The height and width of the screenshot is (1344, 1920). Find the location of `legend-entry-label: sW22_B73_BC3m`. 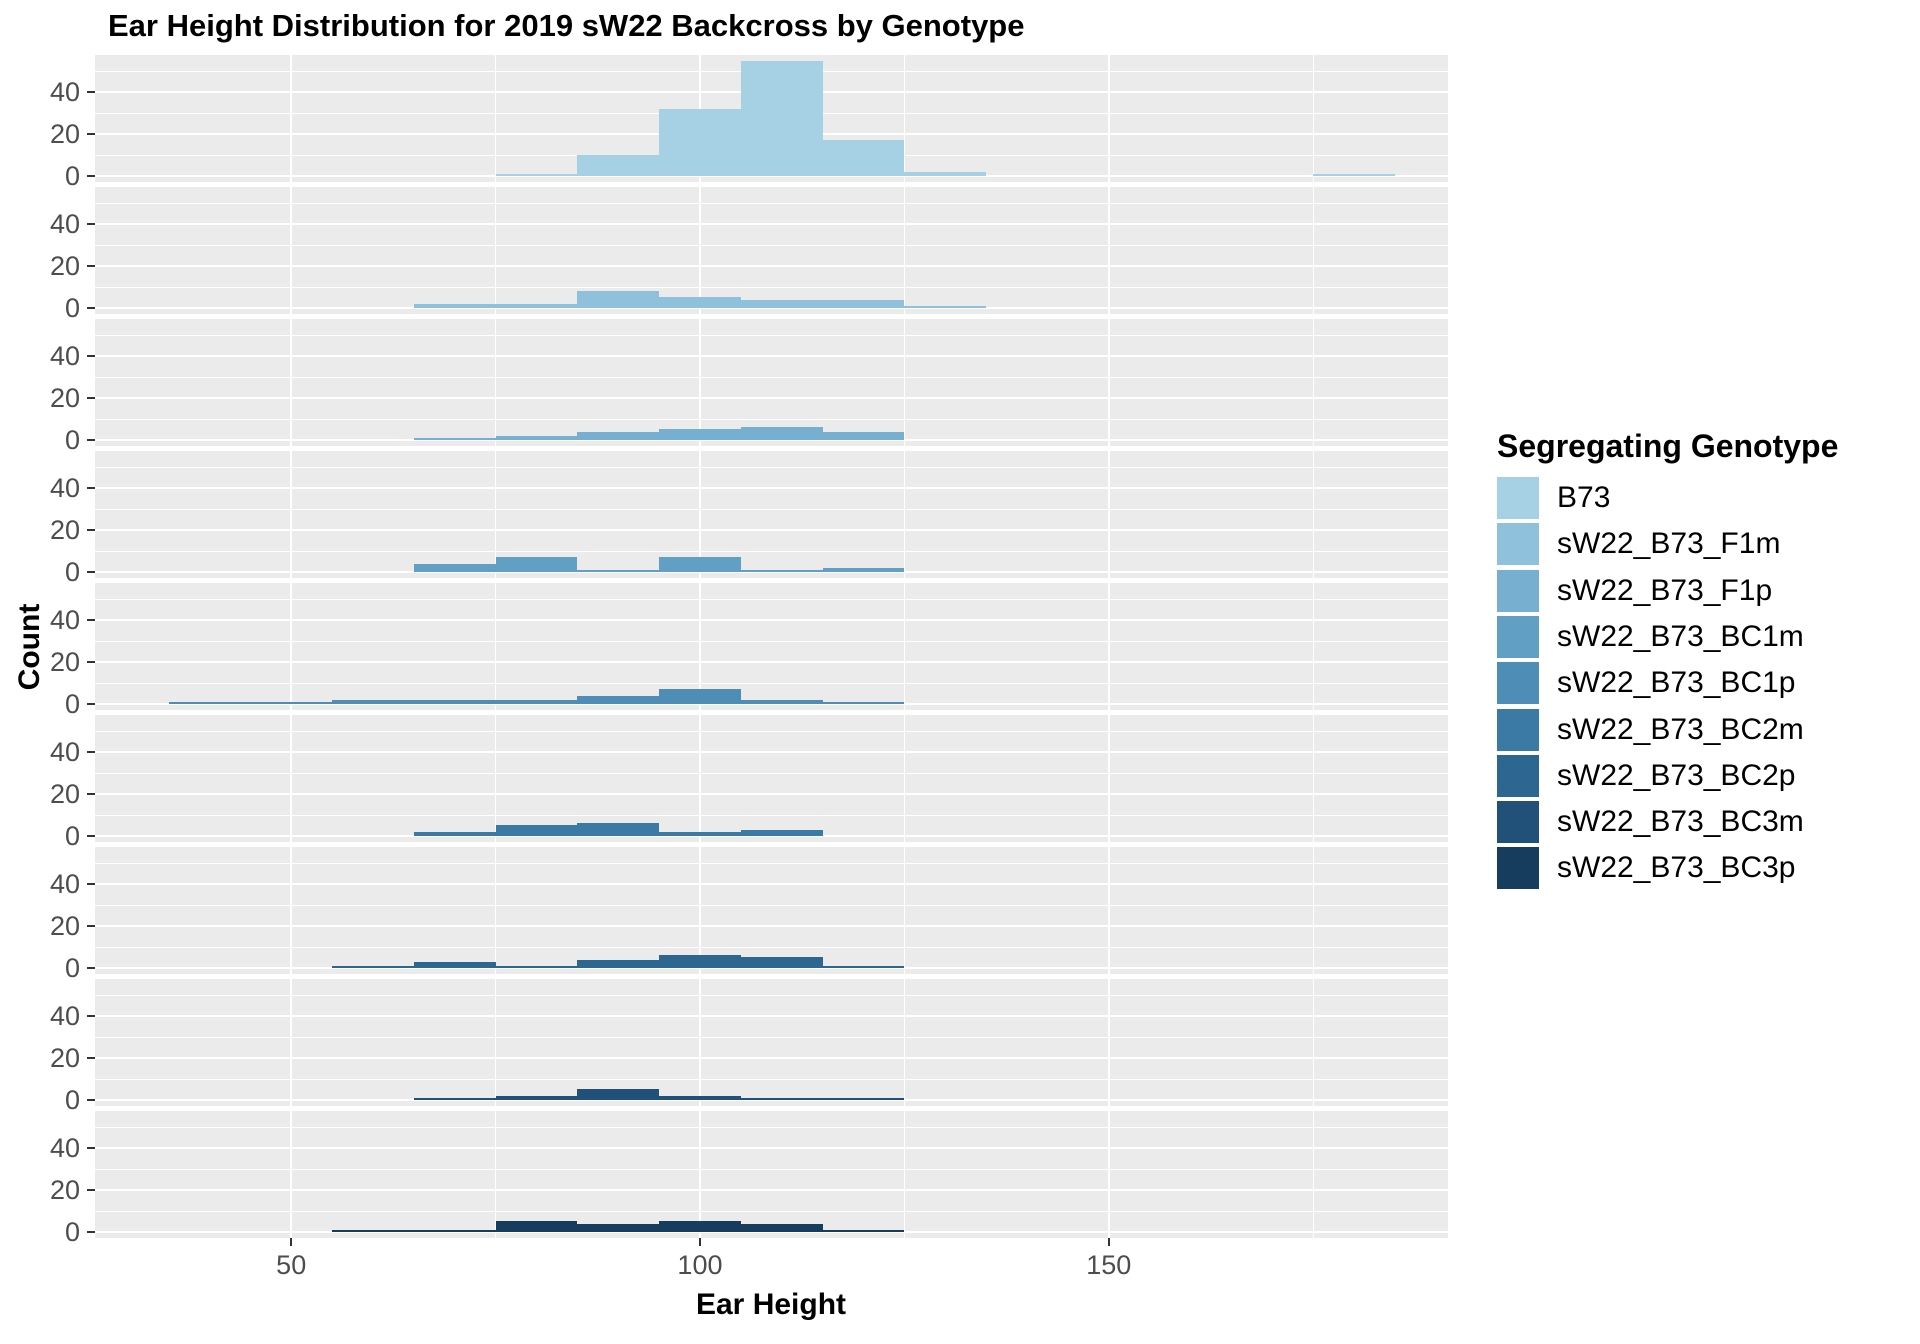

legend-entry-label: sW22_B73_BC3m is located at coordinates (1680, 822).